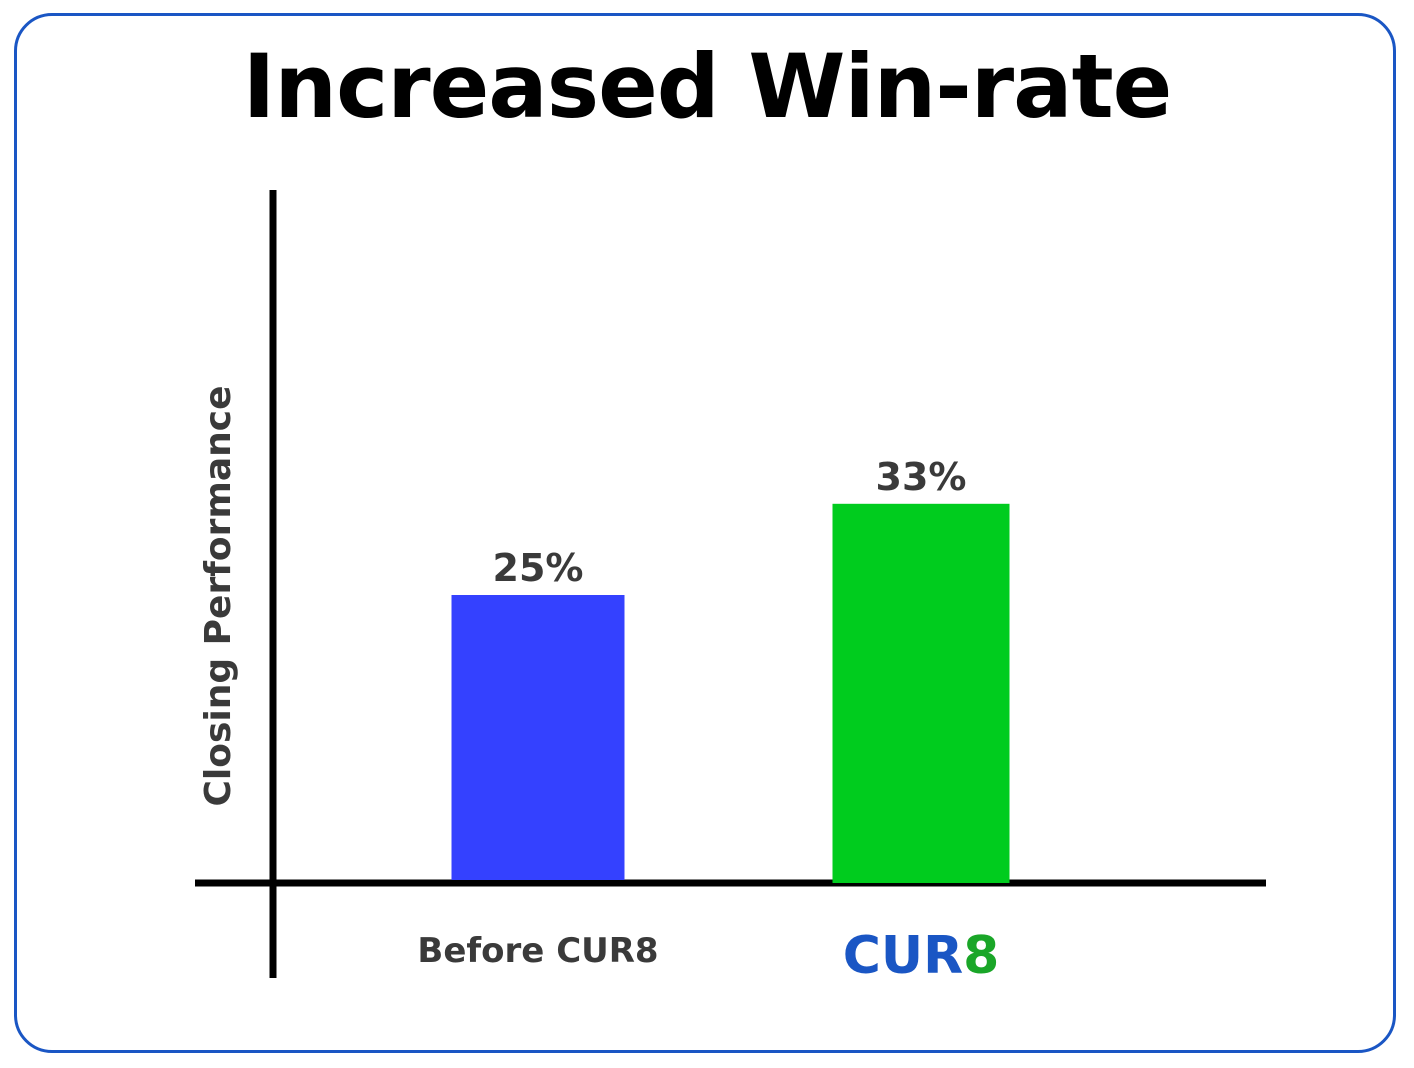 This screenshot has height=1068, width=1414. Describe the element at coordinates (730, 693) in the screenshot. I see `bars-group` at that location.